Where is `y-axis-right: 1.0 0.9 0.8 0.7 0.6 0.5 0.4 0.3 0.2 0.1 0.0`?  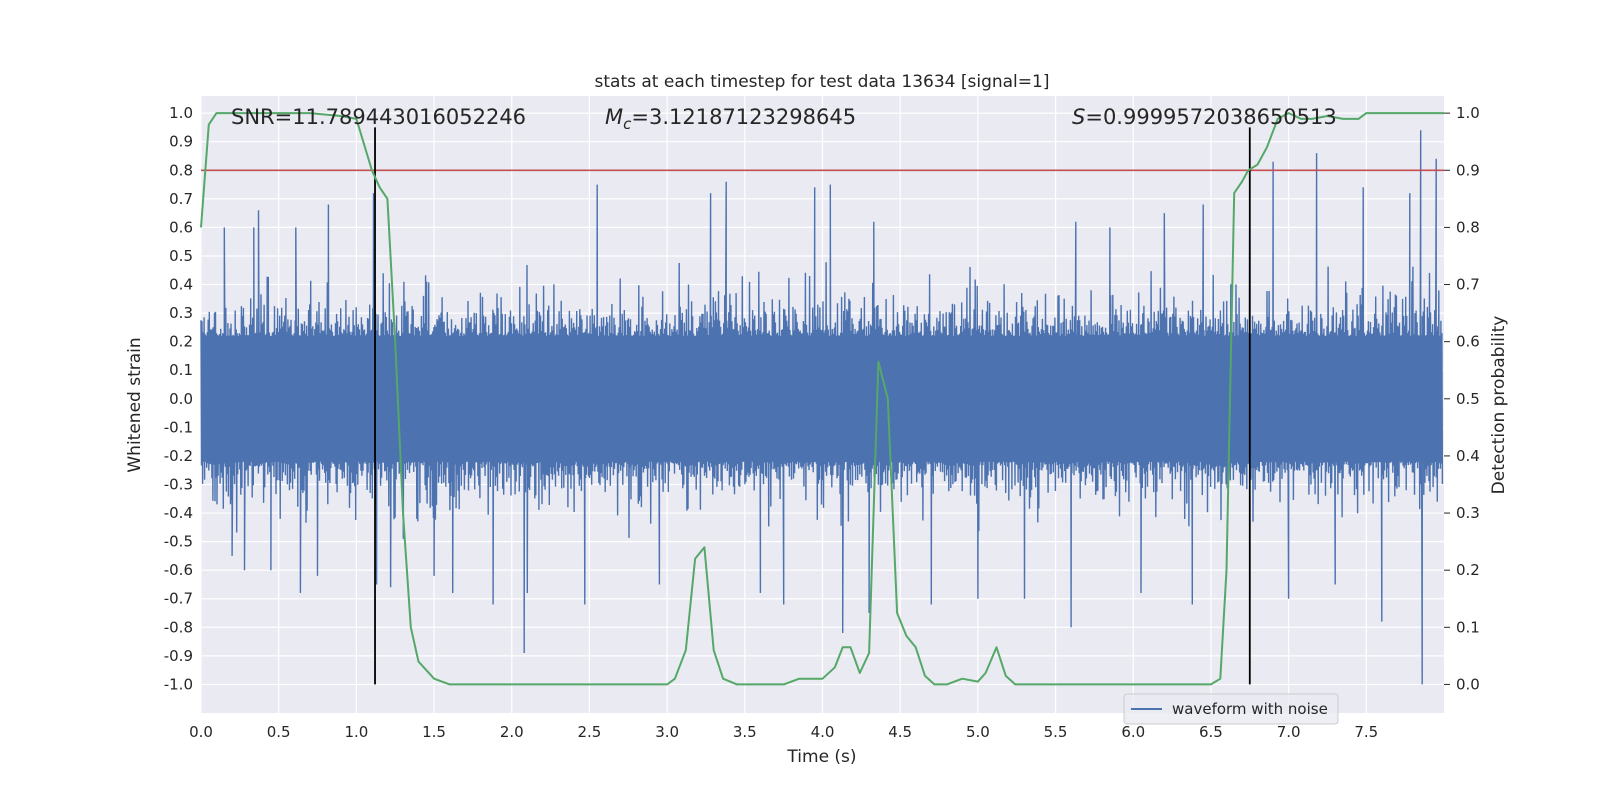
y-axis-right: 1.0 0.9 0.8 0.7 0.6 0.5 0.4 0.3 0.2 0.1 0.0 is located at coordinates (1462, 398).